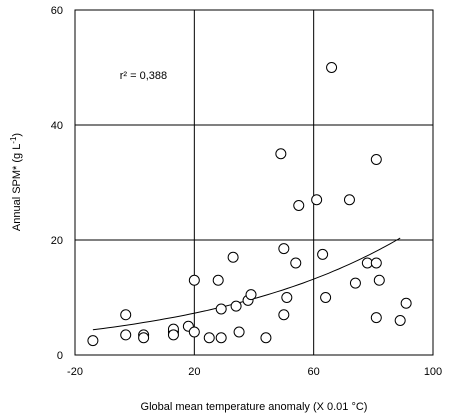  I want to click on y-axis-title-tail: ), so click(17, 135).